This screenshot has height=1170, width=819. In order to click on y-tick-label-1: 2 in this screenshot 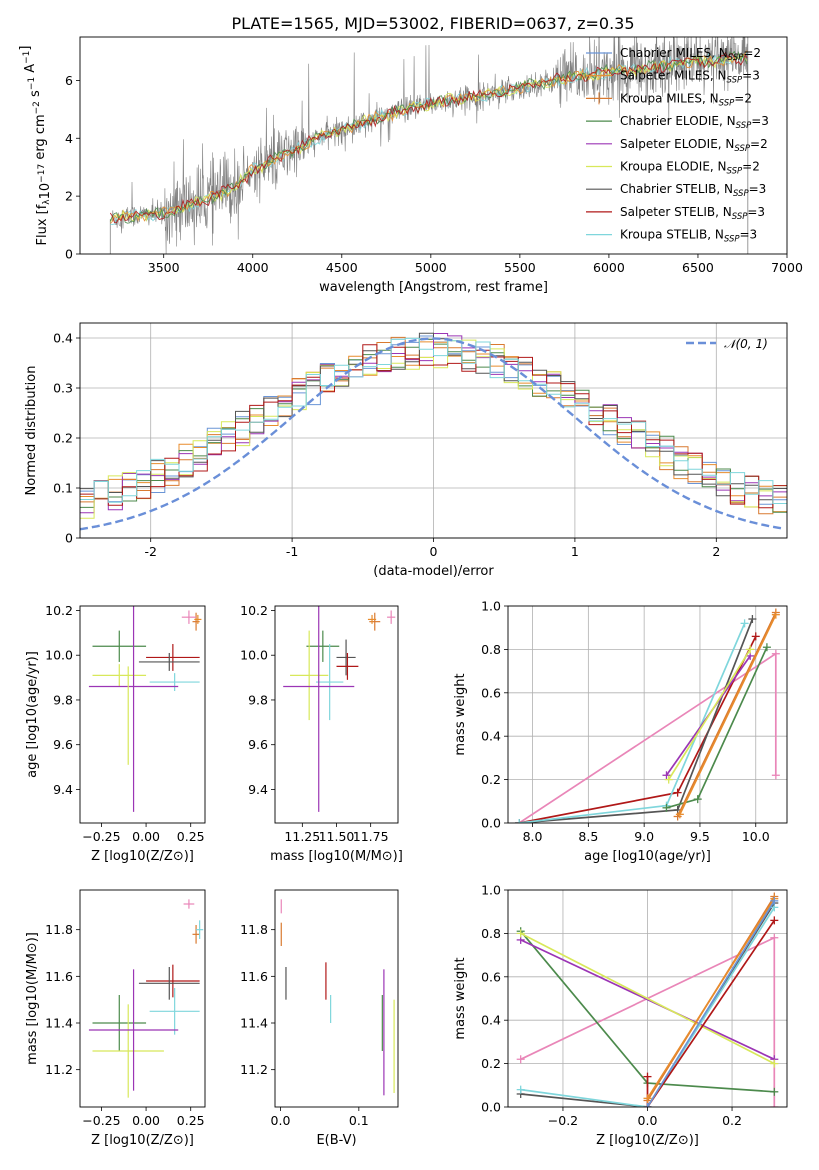, I will do `click(69, 196)`.